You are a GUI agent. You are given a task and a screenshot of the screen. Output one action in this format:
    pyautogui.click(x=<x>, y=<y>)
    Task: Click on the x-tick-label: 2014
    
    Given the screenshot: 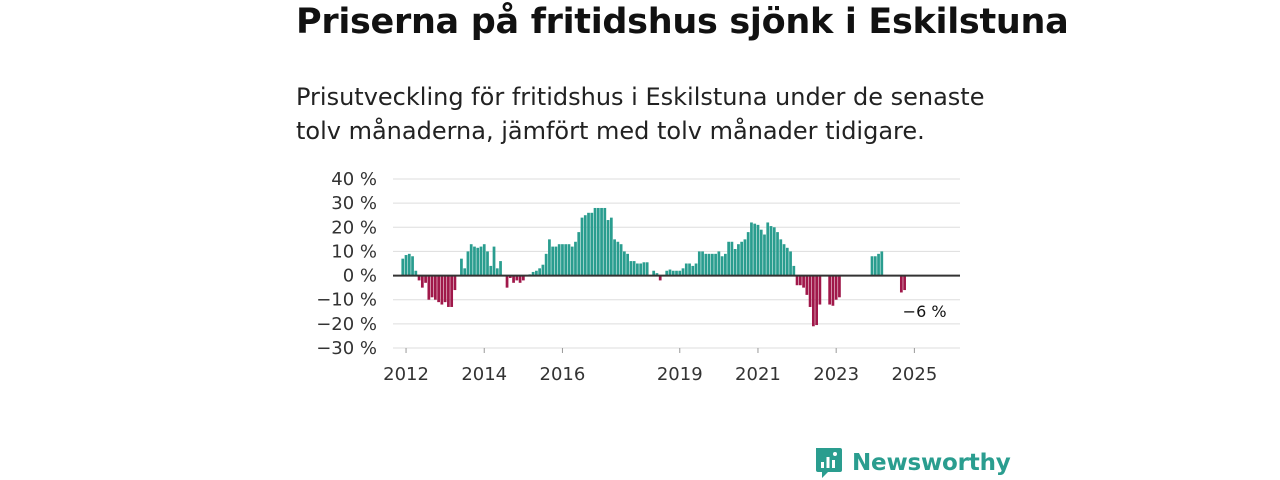 What is the action you would take?
    pyautogui.click(x=484, y=374)
    